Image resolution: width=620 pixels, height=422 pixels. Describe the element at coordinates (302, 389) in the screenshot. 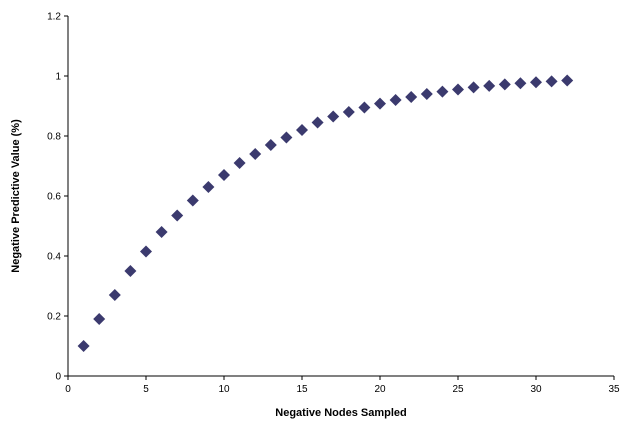

I see `x-tick-label: 15` at that location.